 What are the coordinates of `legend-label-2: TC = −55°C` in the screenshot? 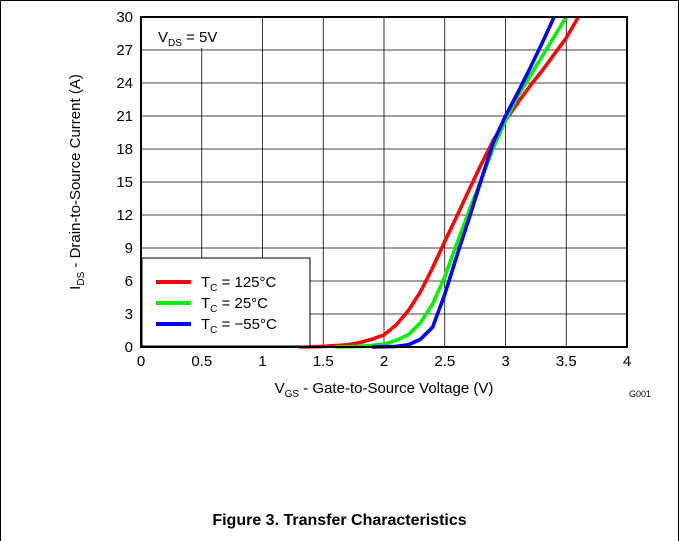 It's located at (239, 326).